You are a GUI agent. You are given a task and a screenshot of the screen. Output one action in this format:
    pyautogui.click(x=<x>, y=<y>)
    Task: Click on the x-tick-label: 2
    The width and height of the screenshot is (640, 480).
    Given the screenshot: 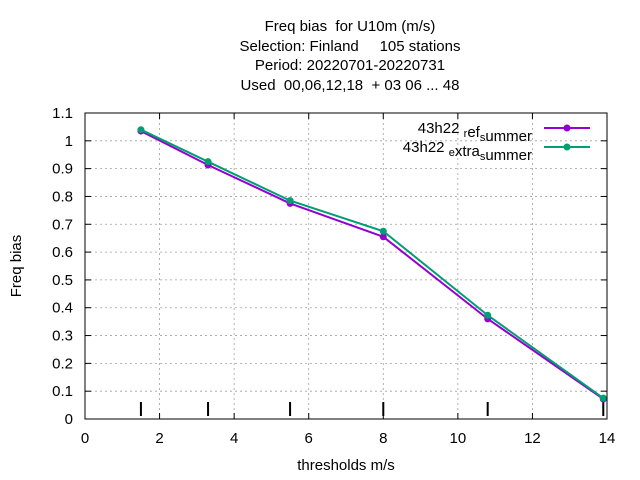 What is the action you would take?
    pyautogui.click(x=159, y=438)
    